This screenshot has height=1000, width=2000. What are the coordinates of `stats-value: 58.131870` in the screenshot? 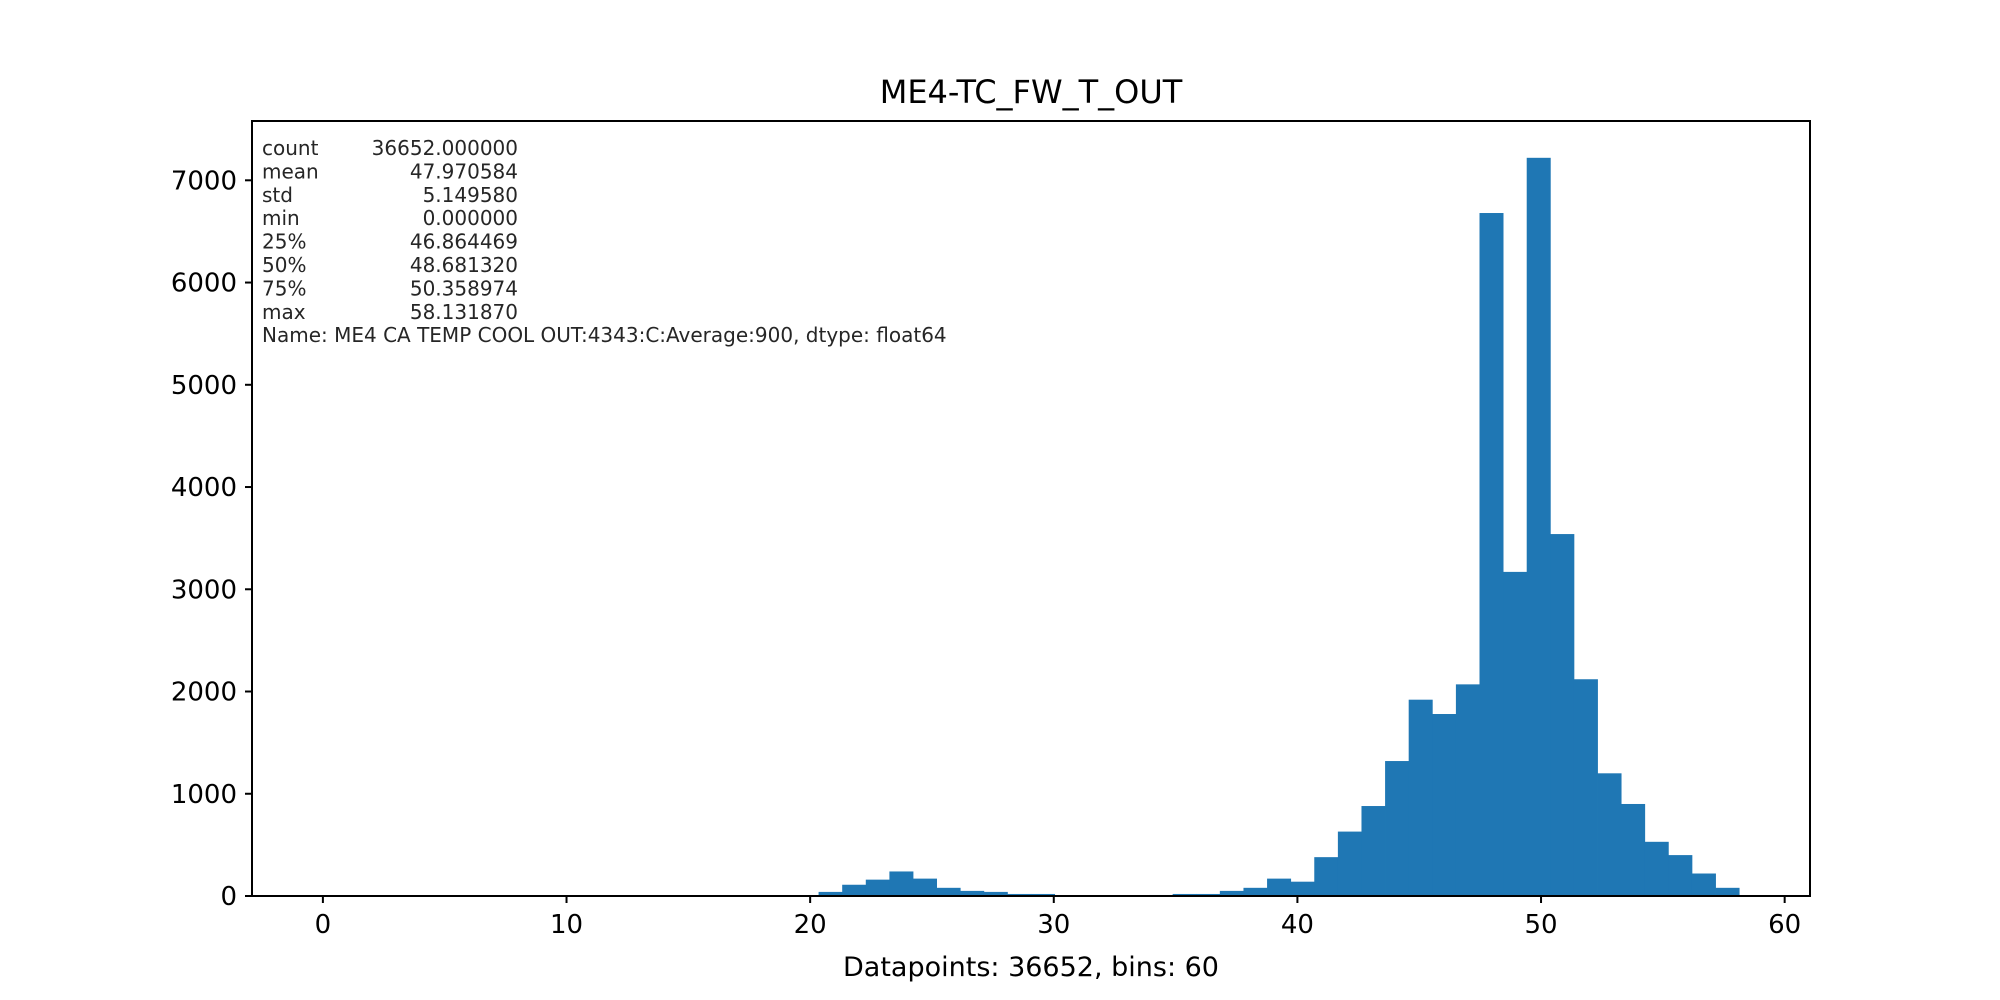 It's located at (464, 312).